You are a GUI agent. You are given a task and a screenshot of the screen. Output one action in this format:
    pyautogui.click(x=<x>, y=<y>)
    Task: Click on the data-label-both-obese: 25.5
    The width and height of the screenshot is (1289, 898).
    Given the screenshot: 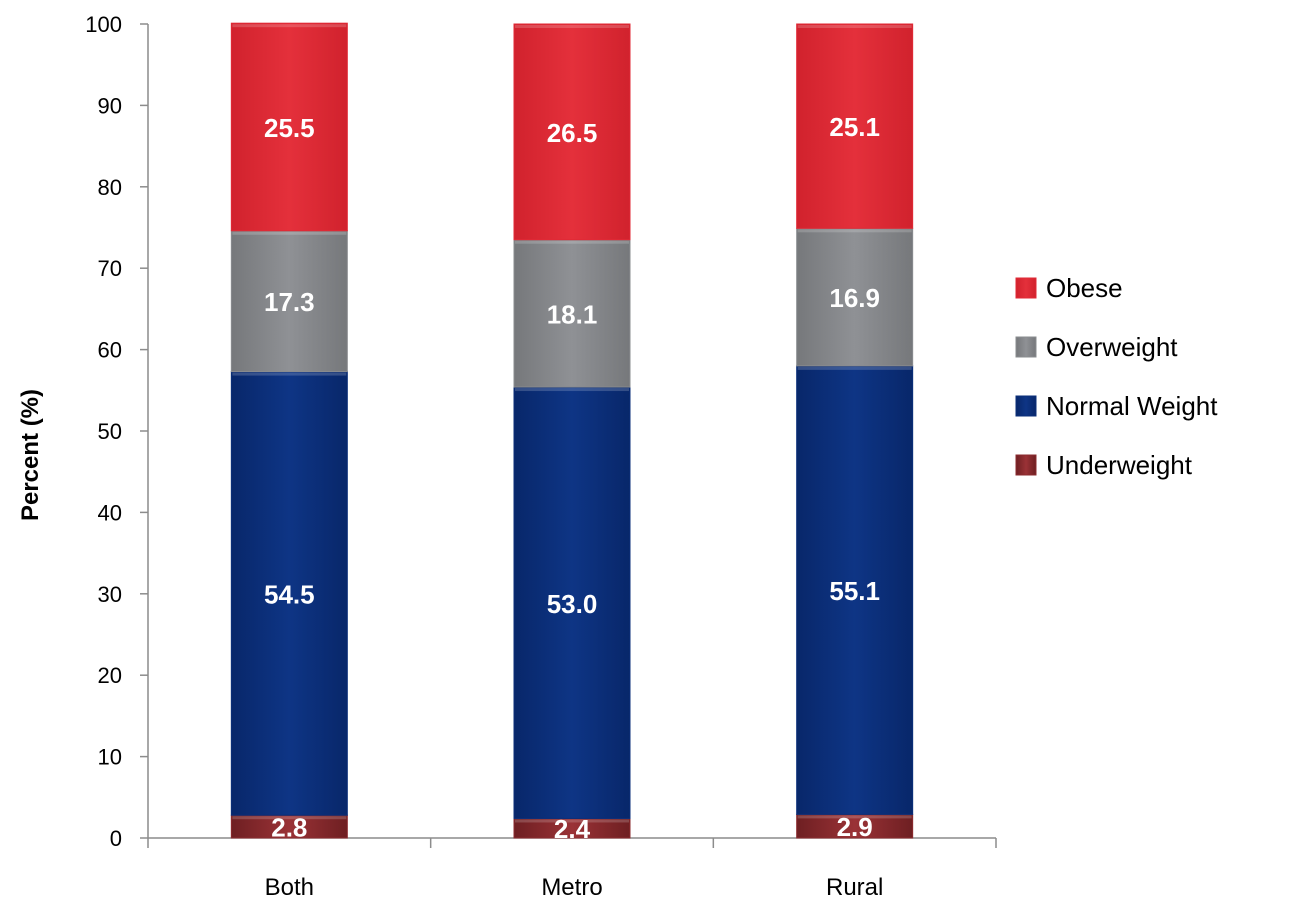 What is the action you would take?
    pyautogui.click(x=289, y=128)
    